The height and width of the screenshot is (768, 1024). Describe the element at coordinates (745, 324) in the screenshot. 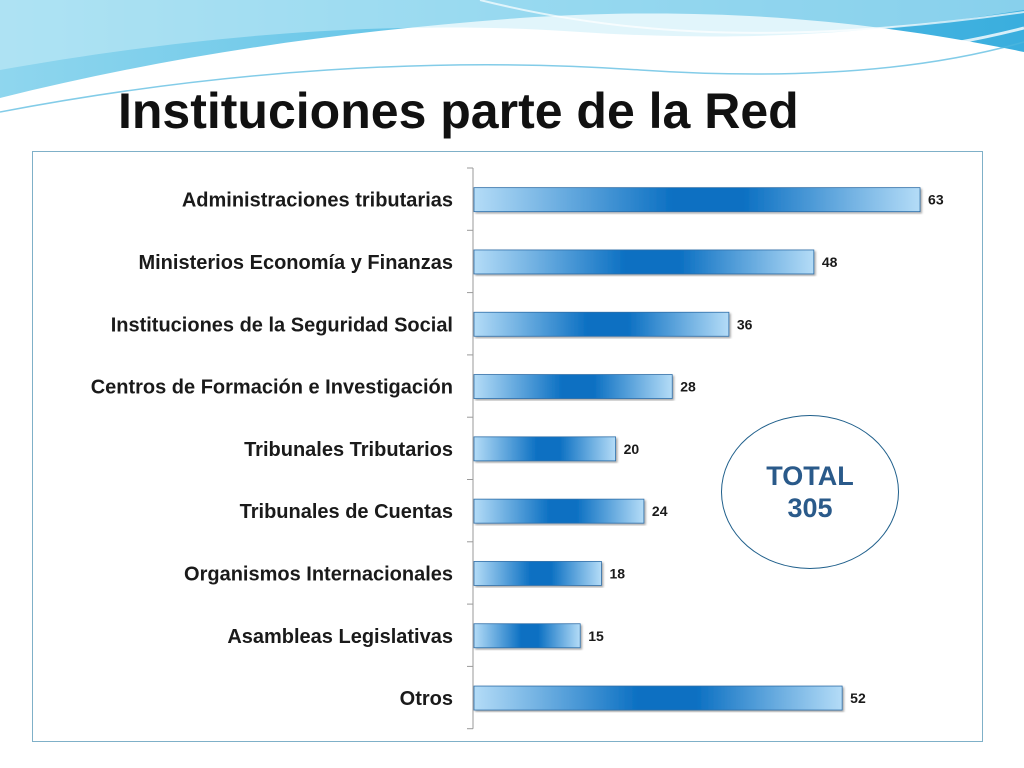

I see `data-label: 36` at that location.